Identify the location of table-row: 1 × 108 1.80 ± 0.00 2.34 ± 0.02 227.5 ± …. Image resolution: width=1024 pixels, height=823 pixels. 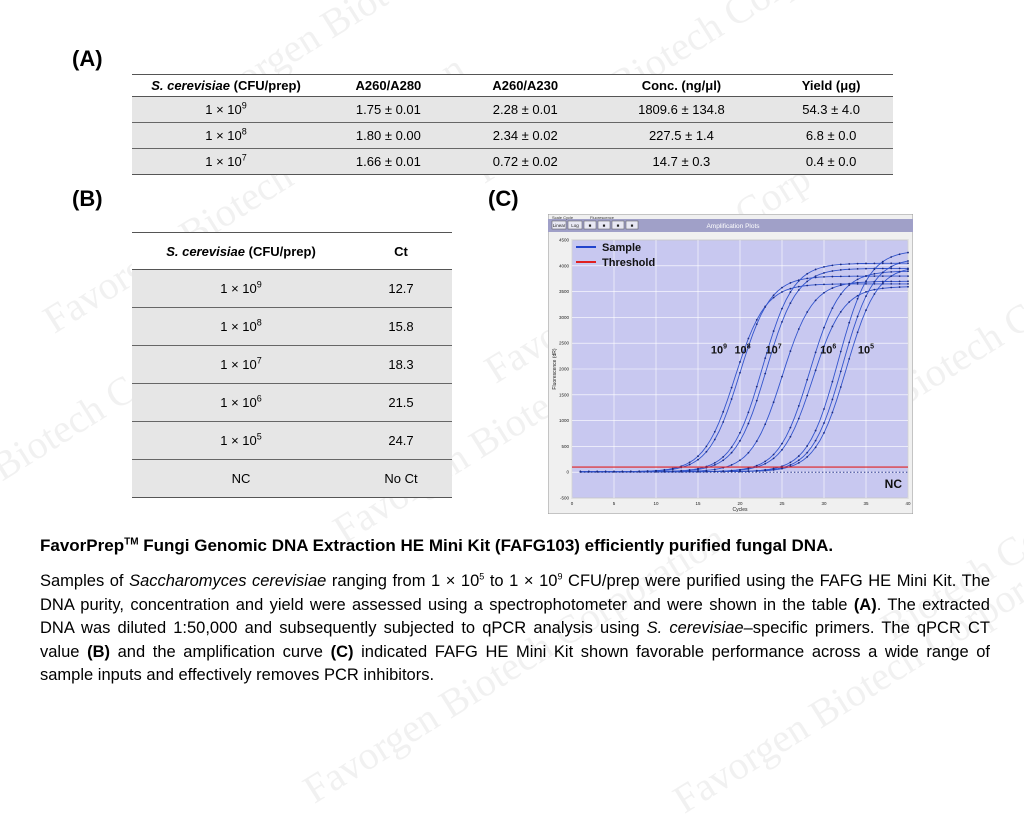
(512, 135).